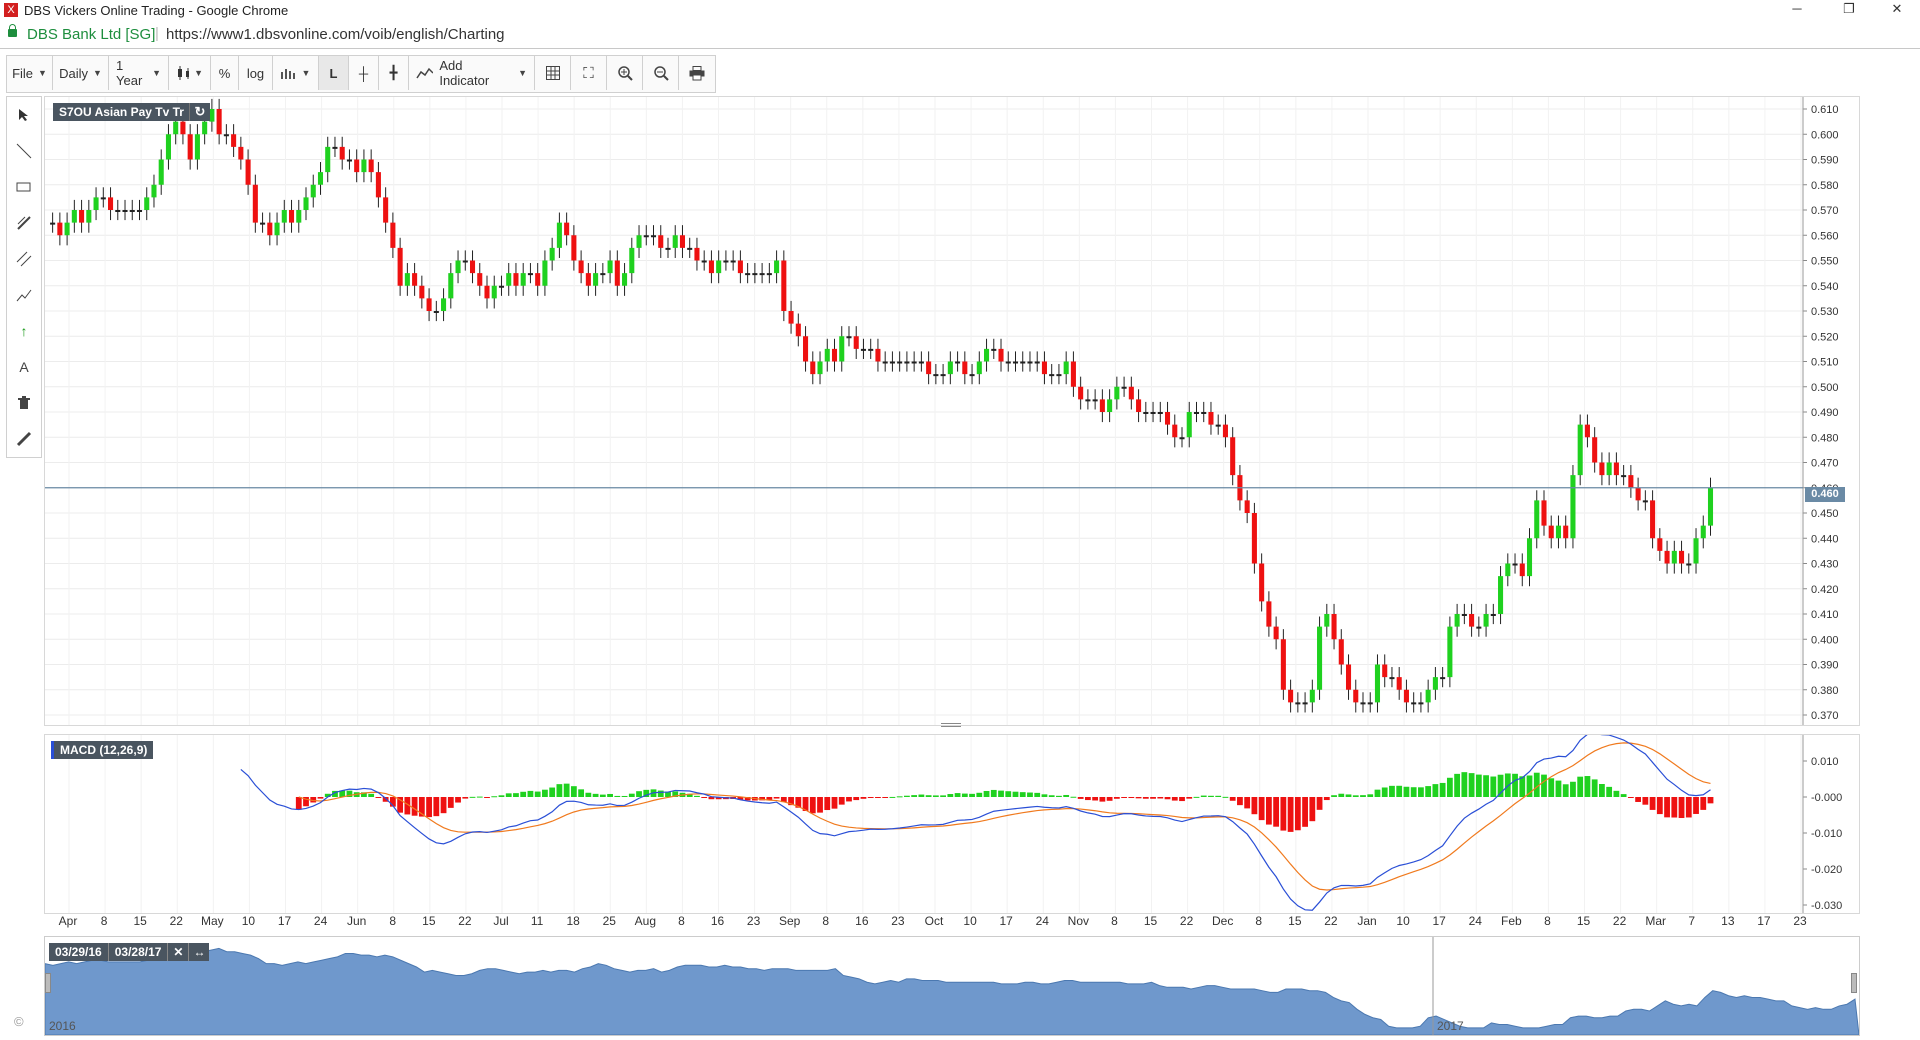  Describe the element at coordinates (24, 259) in the screenshot. I see `channel-tool` at that location.